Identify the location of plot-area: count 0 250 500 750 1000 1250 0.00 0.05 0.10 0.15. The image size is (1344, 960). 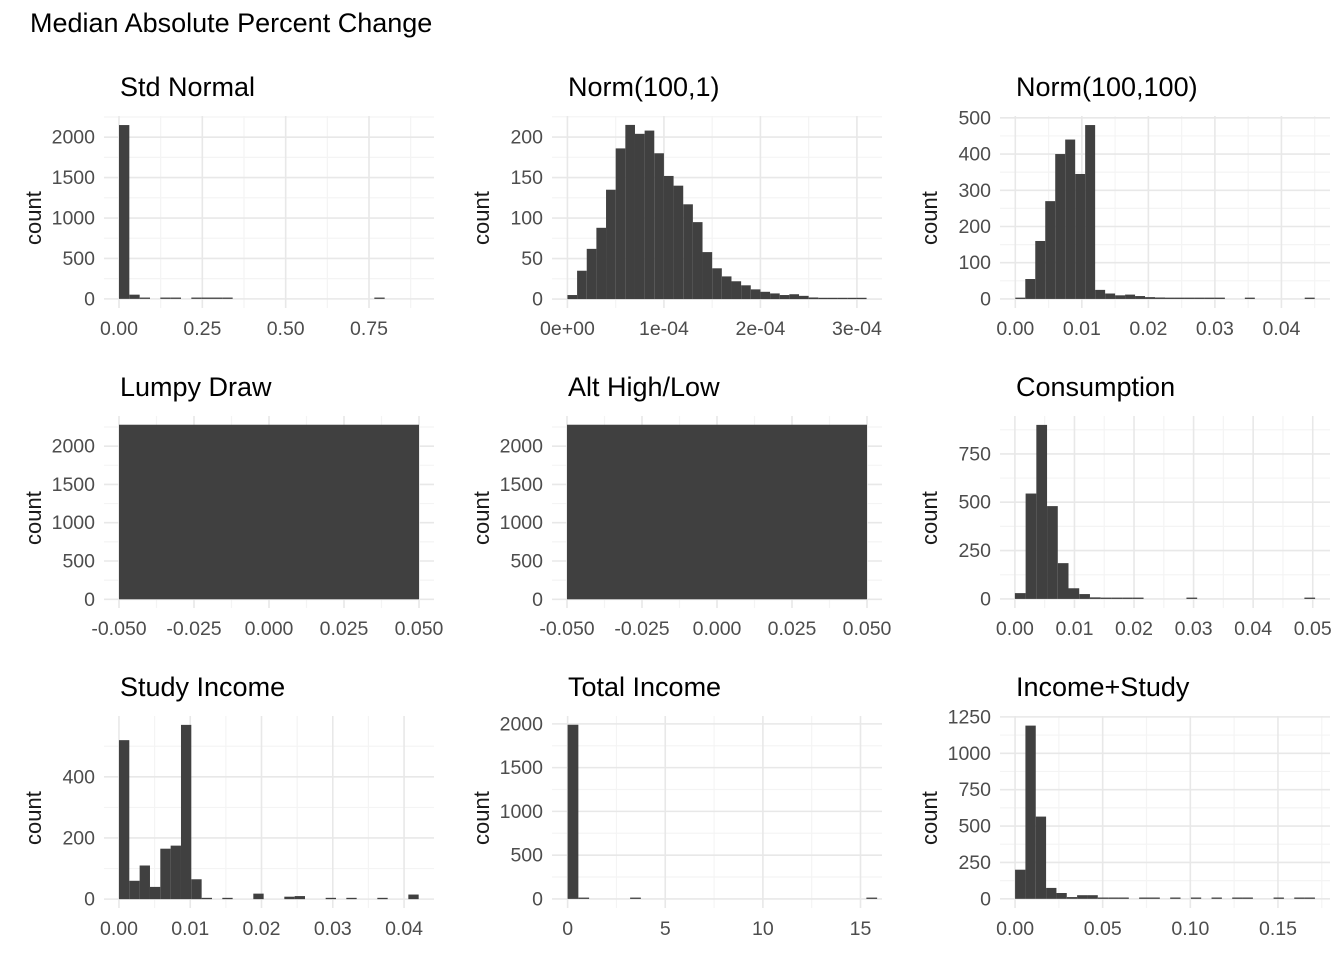
(1120, 826).